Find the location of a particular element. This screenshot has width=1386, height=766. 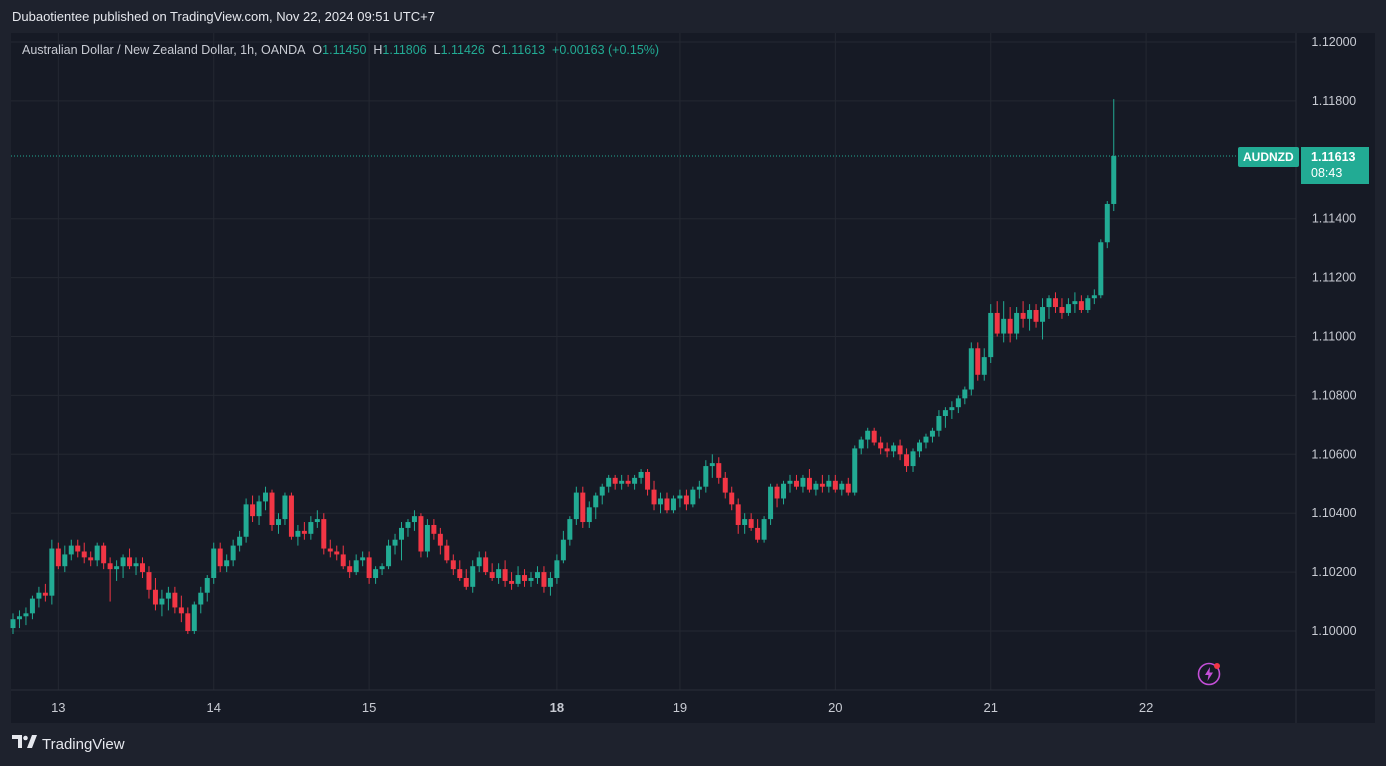

x-tick-label: 20 is located at coordinates (835, 707).